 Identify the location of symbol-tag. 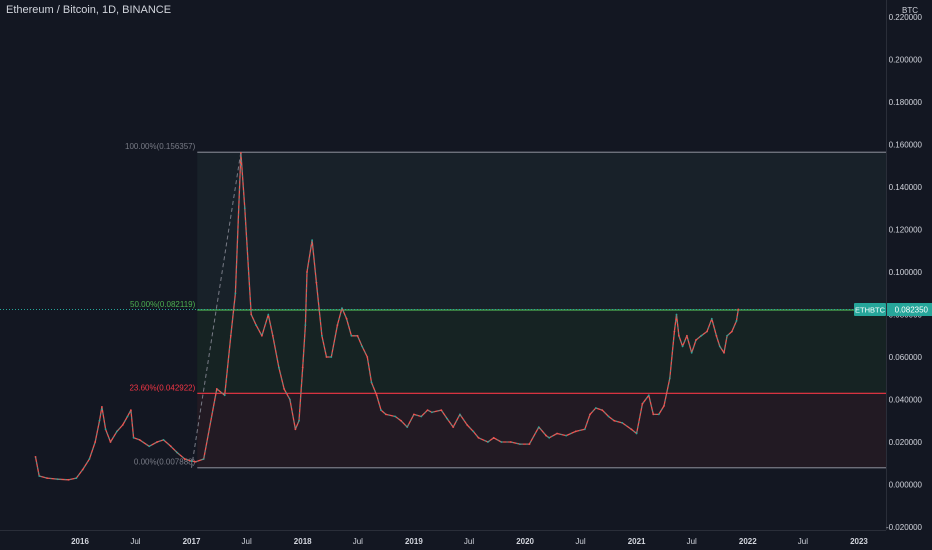
(870, 310).